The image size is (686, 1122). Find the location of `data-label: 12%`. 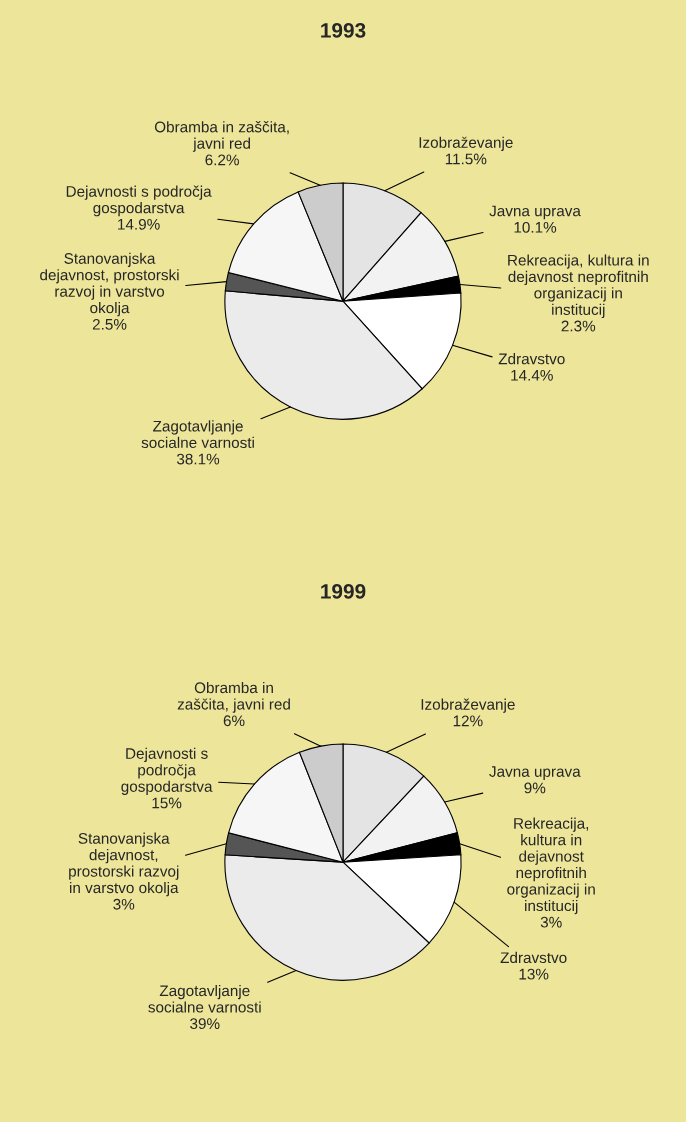

data-label: 12% is located at coordinates (468, 721).